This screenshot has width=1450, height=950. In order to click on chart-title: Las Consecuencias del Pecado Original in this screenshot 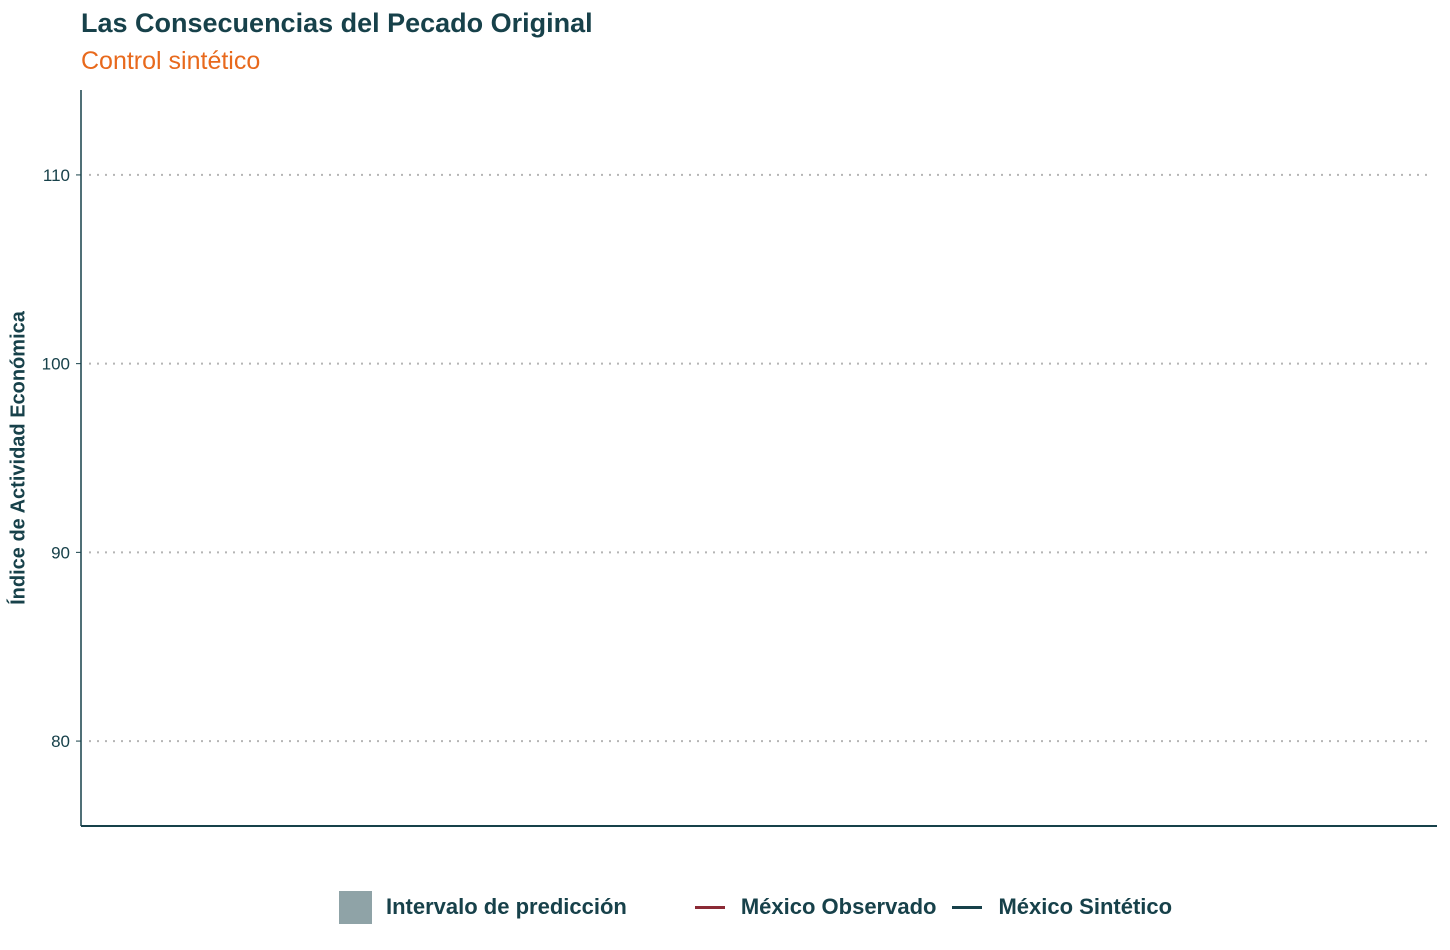, I will do `click(337, 23)`.